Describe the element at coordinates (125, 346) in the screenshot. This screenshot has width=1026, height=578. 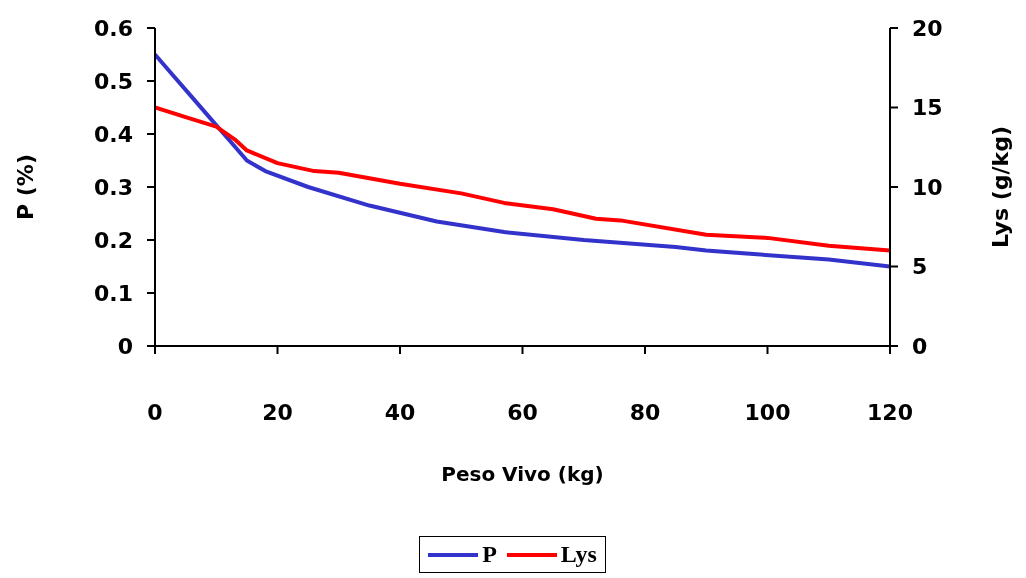
I see `y-tick-label: 0` at that location.